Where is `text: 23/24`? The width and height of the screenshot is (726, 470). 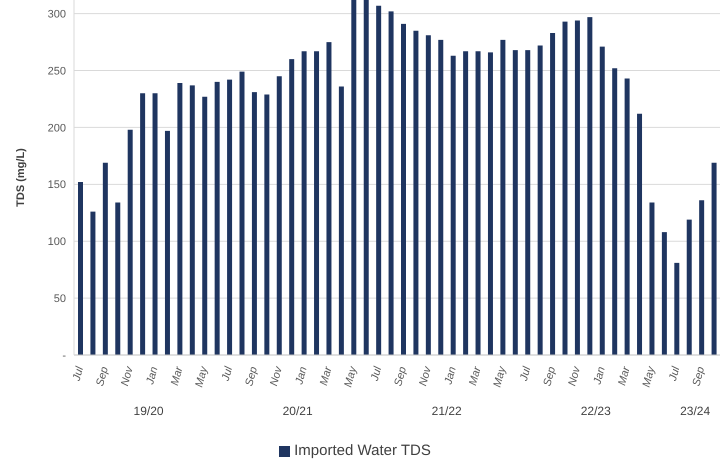
text: 23/24 is located at coordinates (695, 411).